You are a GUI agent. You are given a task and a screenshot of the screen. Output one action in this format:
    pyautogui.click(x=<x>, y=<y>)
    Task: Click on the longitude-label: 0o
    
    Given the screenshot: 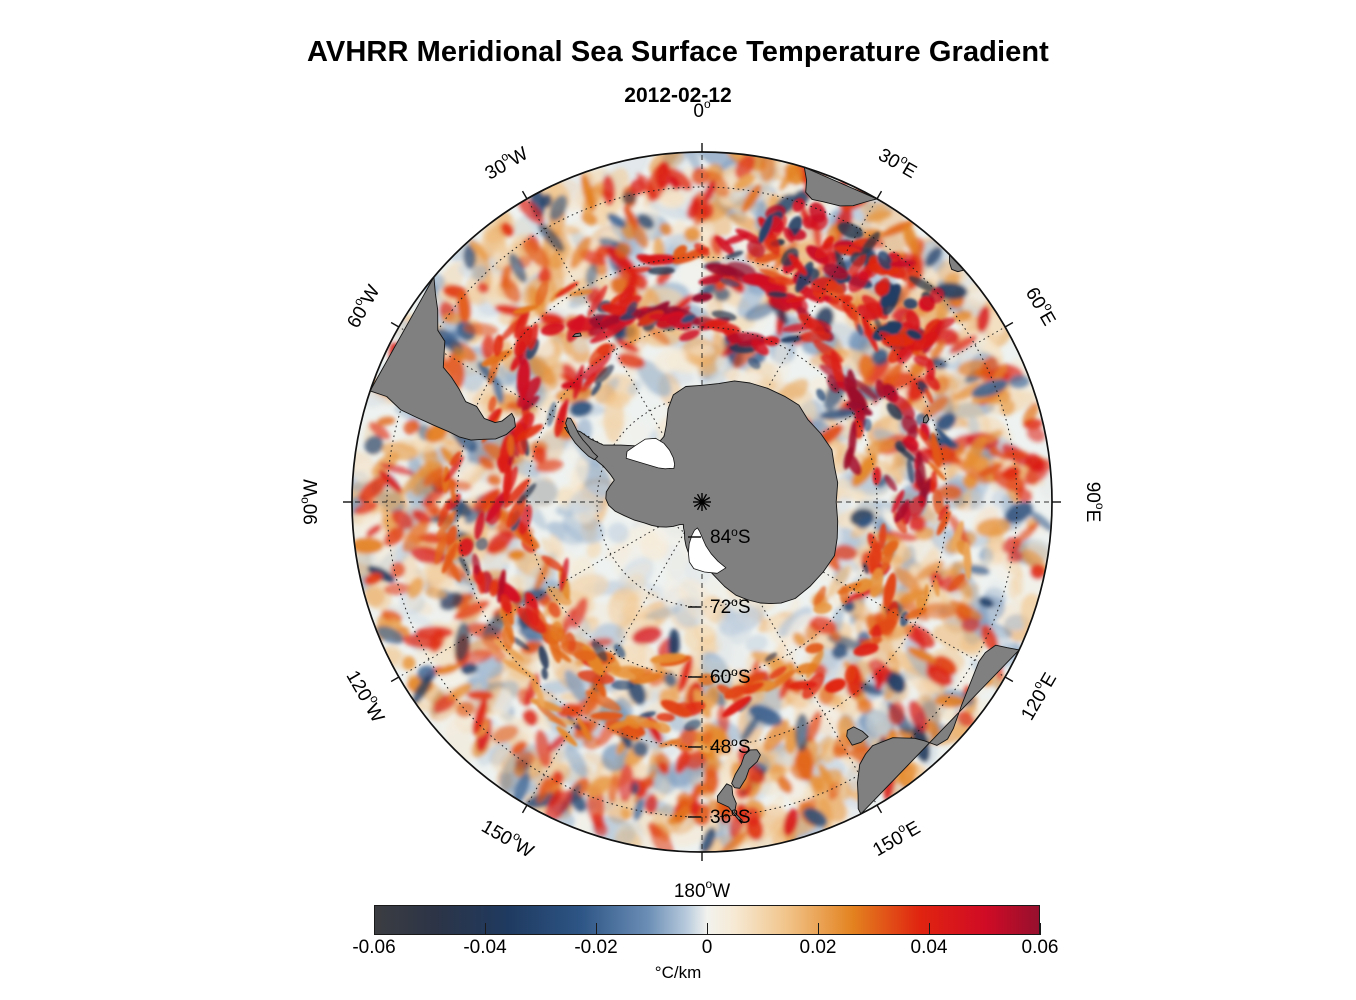 What is the action you would take?
    pyautogui.click(x=702, y=109)
    